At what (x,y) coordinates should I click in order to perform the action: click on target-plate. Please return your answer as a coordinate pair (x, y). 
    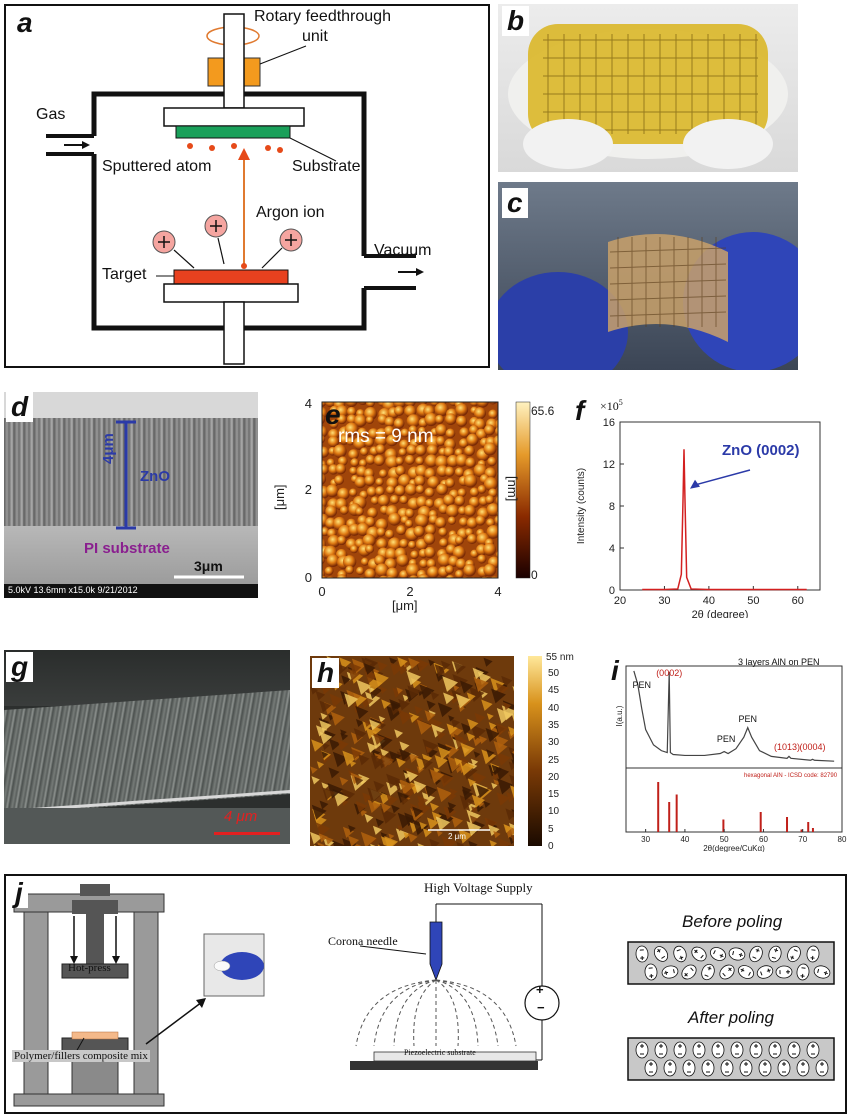
    Looking at the image, I should click on (231, 277).